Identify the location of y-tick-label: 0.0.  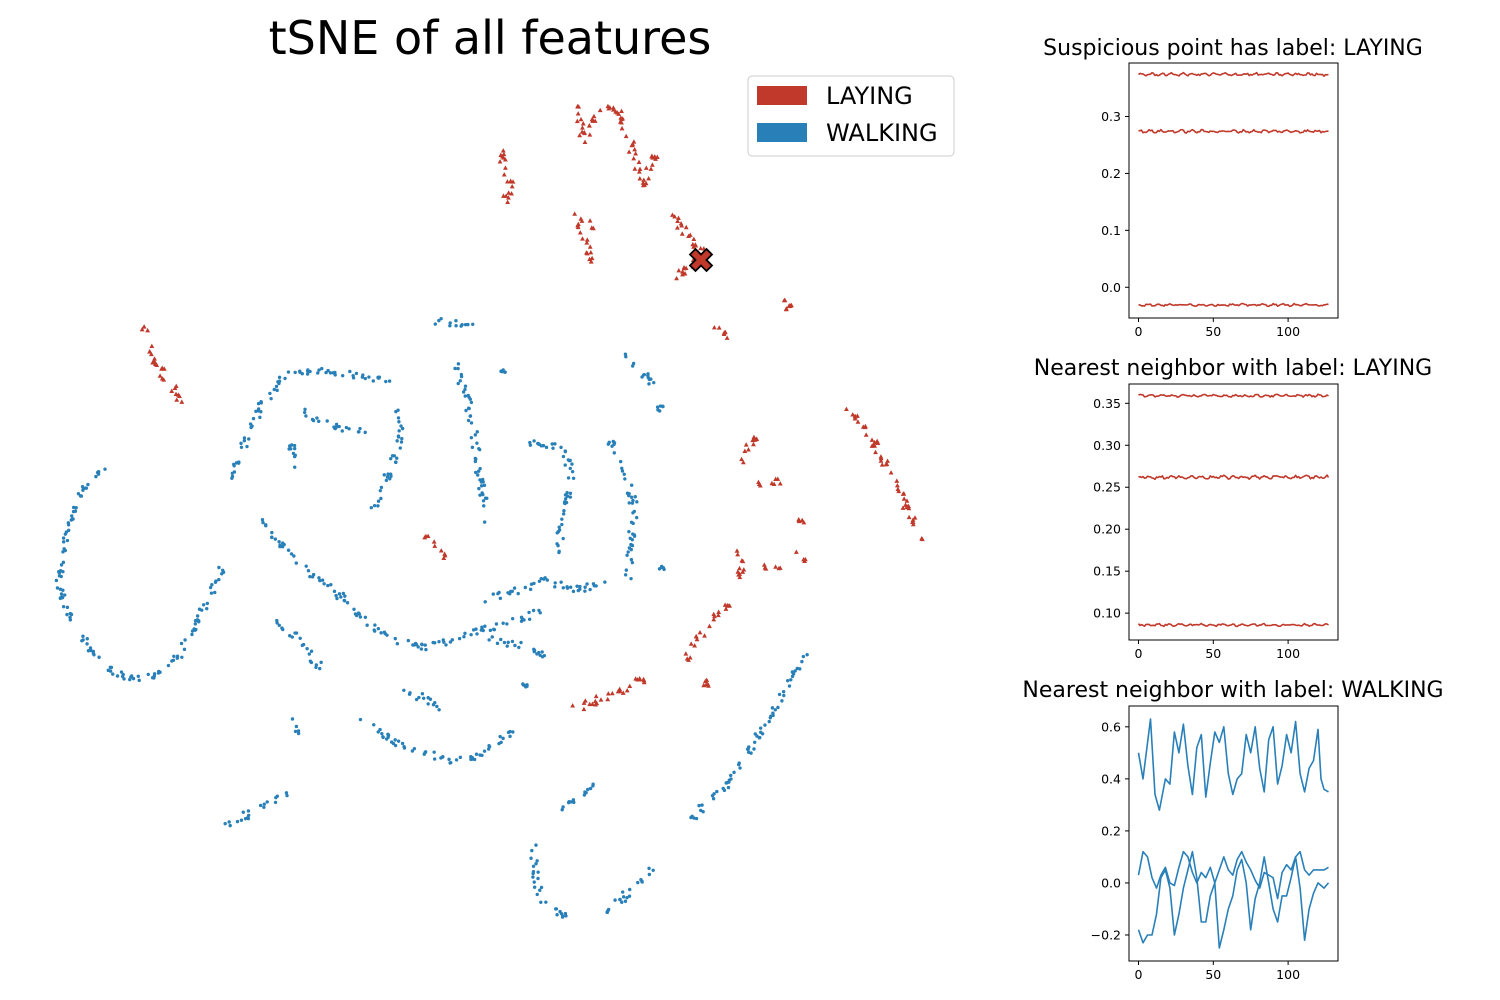
(1111, 287).